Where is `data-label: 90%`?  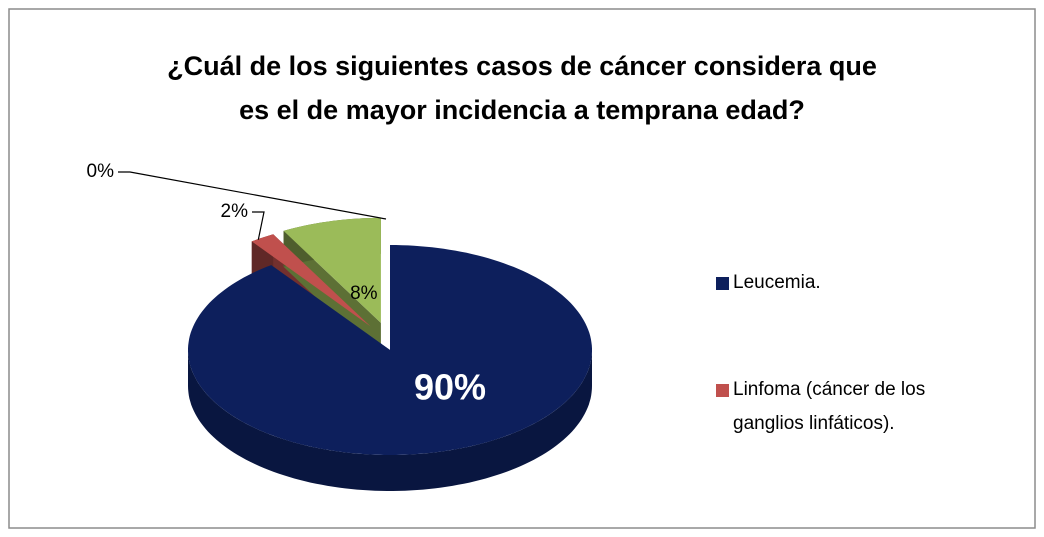
data-label: 90% is located at coordinates (450, 387).